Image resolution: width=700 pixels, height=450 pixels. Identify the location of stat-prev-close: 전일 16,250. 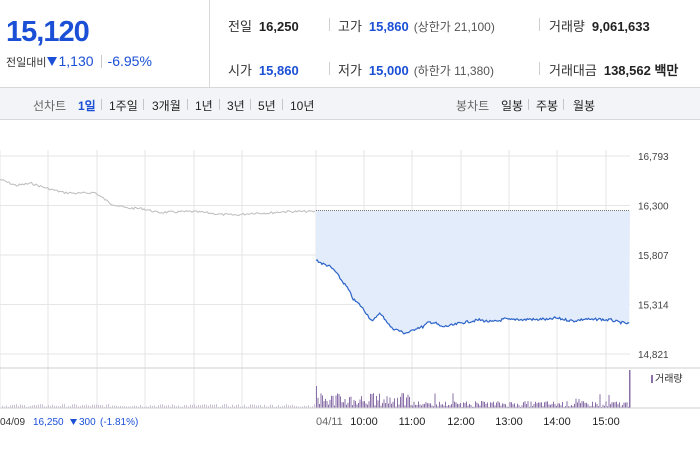
(263, 25).